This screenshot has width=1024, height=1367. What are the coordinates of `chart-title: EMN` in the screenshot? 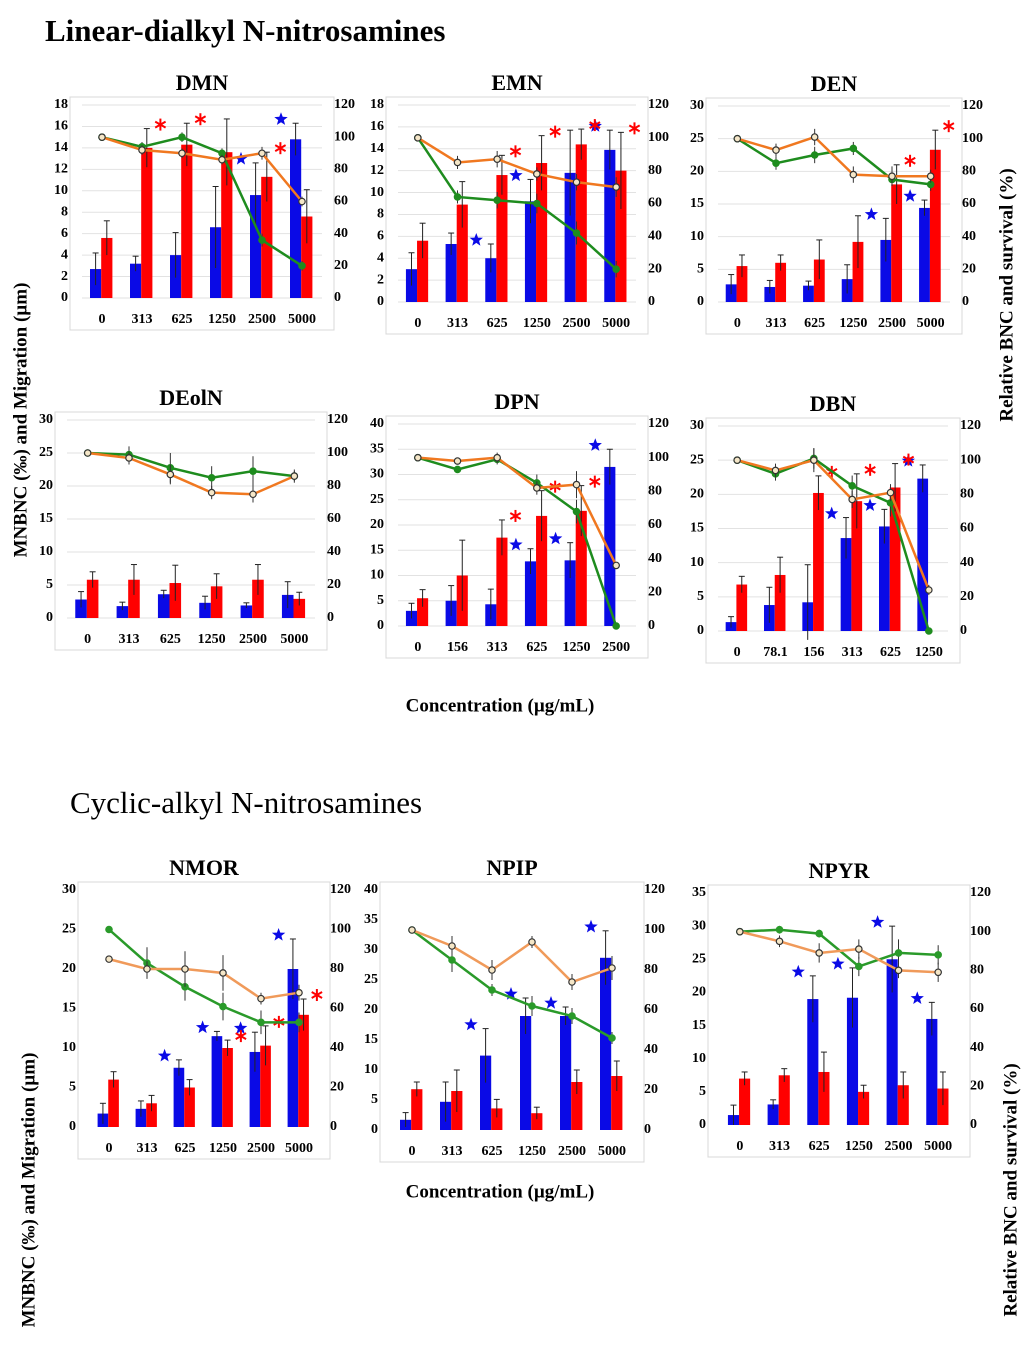 It's located at (516, 82).